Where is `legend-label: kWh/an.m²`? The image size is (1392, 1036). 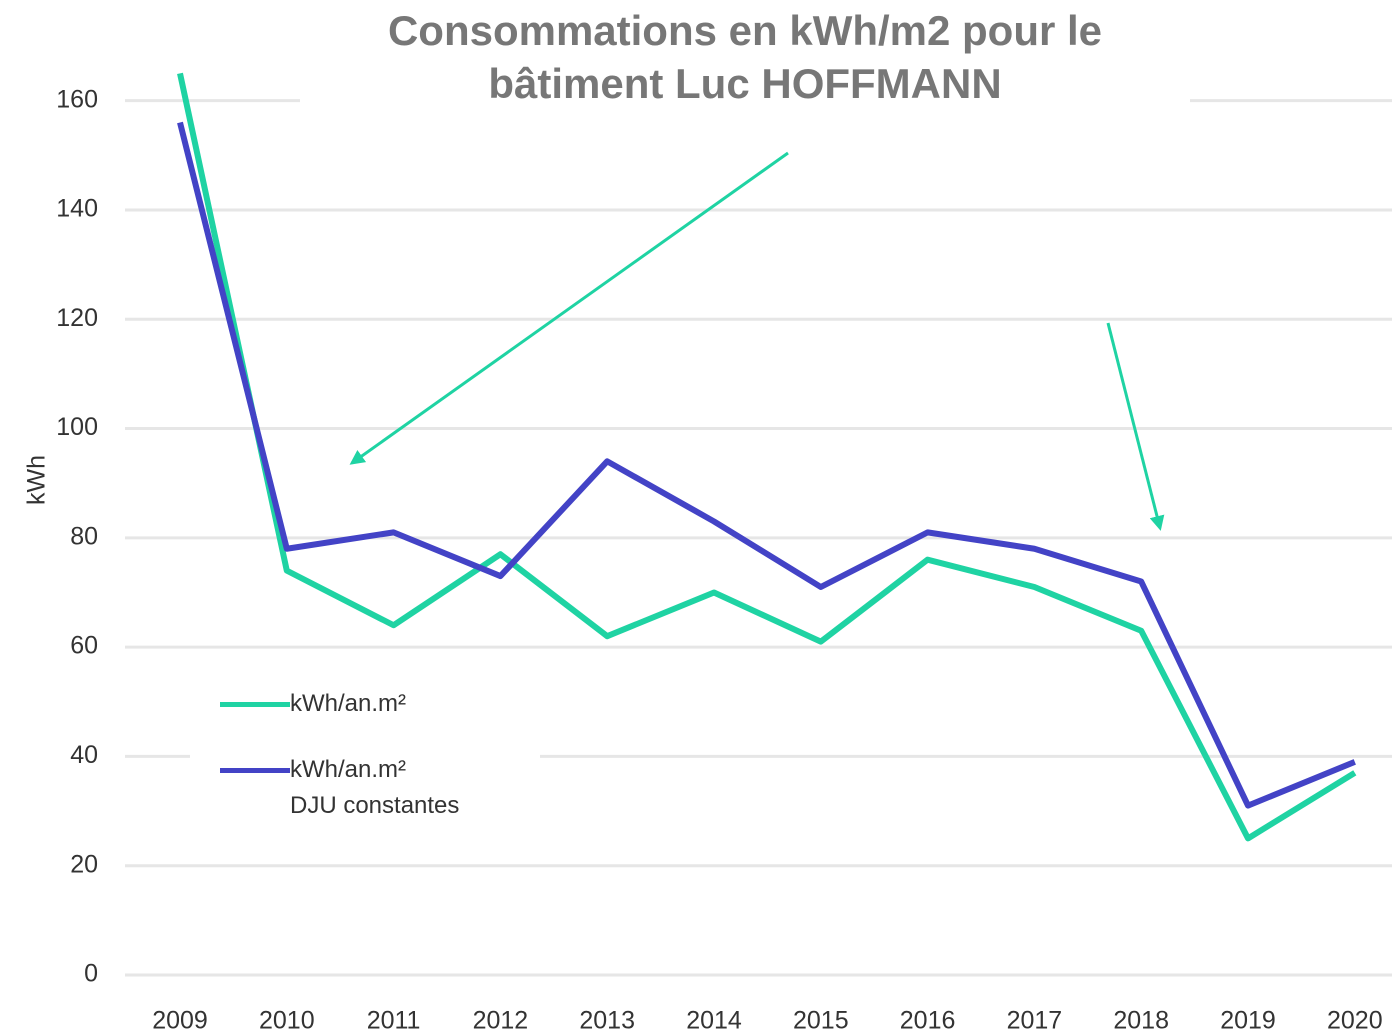 legend-label: kWh/an.m² is located at coordinates (348, 703).